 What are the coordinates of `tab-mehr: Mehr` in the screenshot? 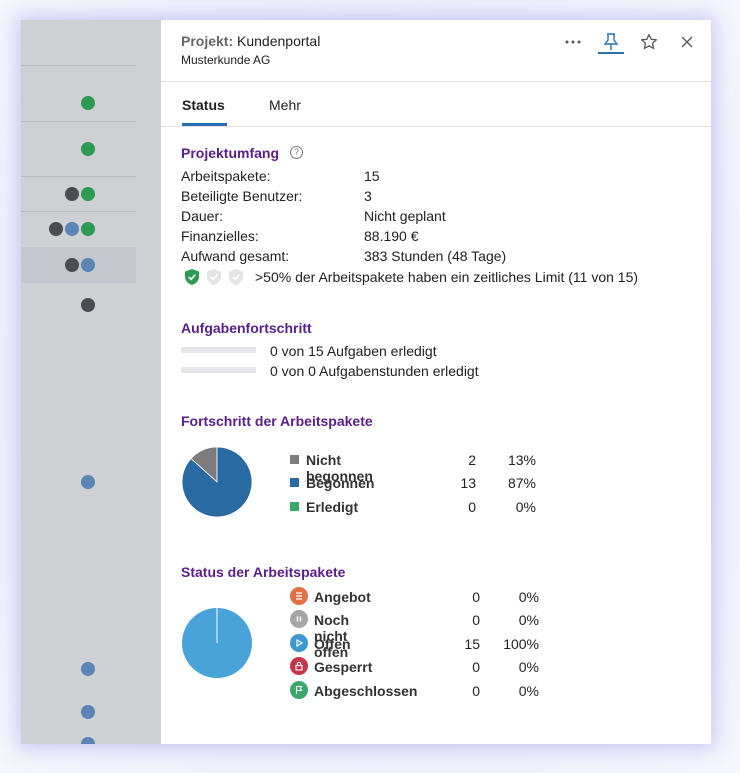 It's located at (285, 105).